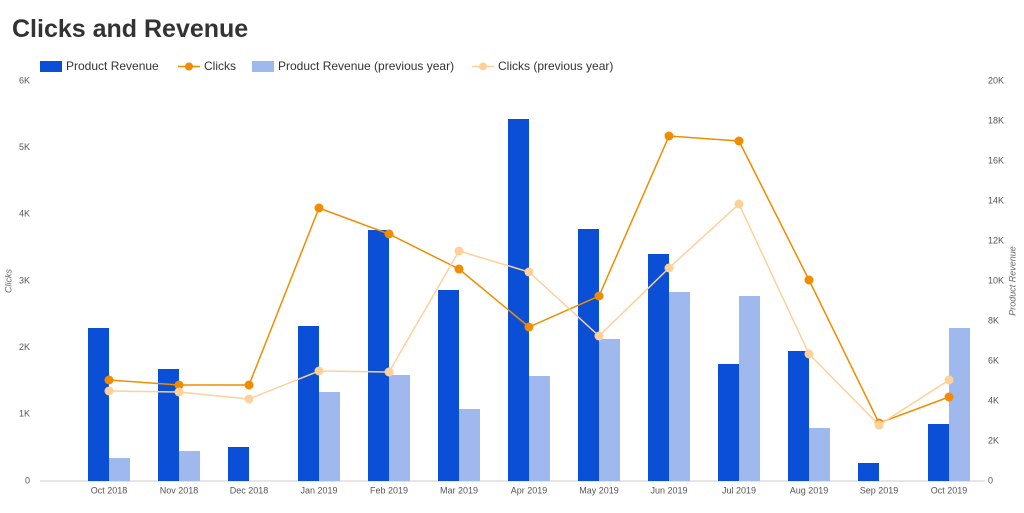 The width and height of the screenshot is (1024, 513). Describe the element at coordinates (24, 280) in the screenshot. I see `y-tick-label: 3K` at that location.